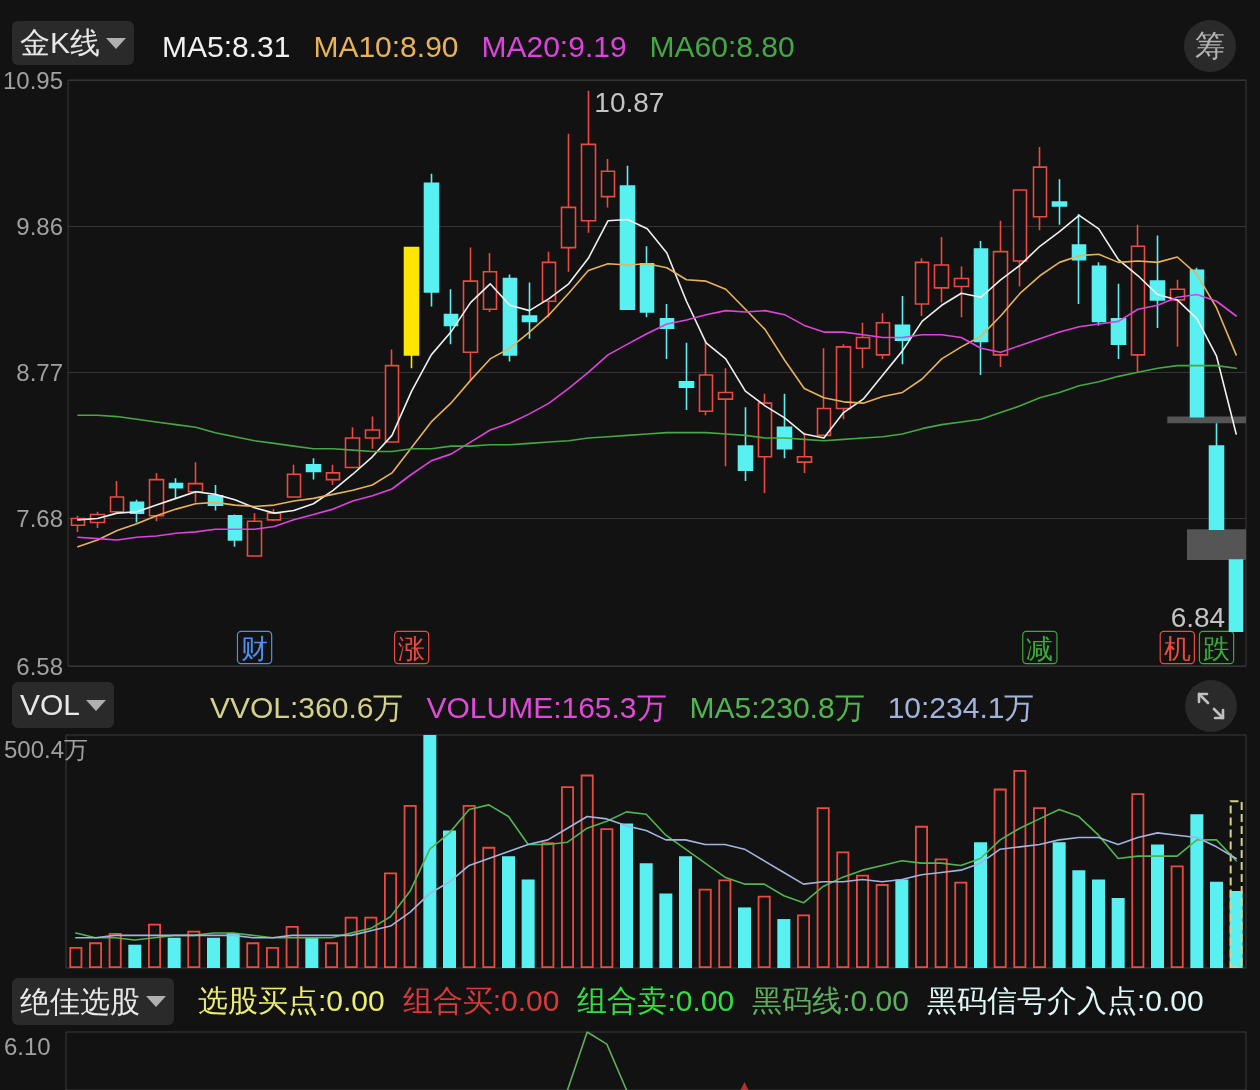 This screenshot has height=1090, width=1260. Describe the element at coordinates (1040, 648) in the screenshot. I see `annotation: 减` at that location.